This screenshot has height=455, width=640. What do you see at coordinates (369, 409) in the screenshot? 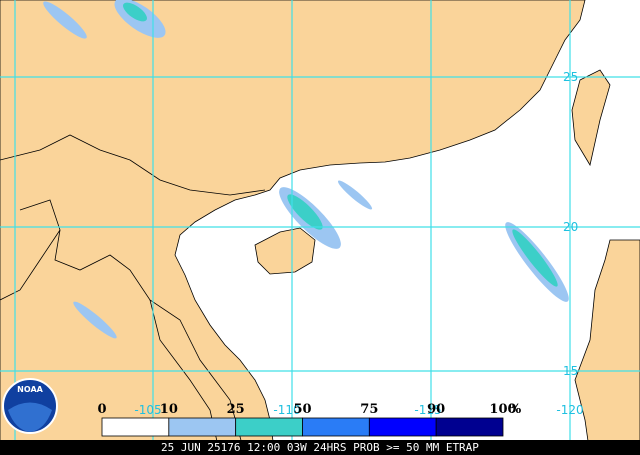
I see `legend-label: 75` at bounding box center [369, 409].